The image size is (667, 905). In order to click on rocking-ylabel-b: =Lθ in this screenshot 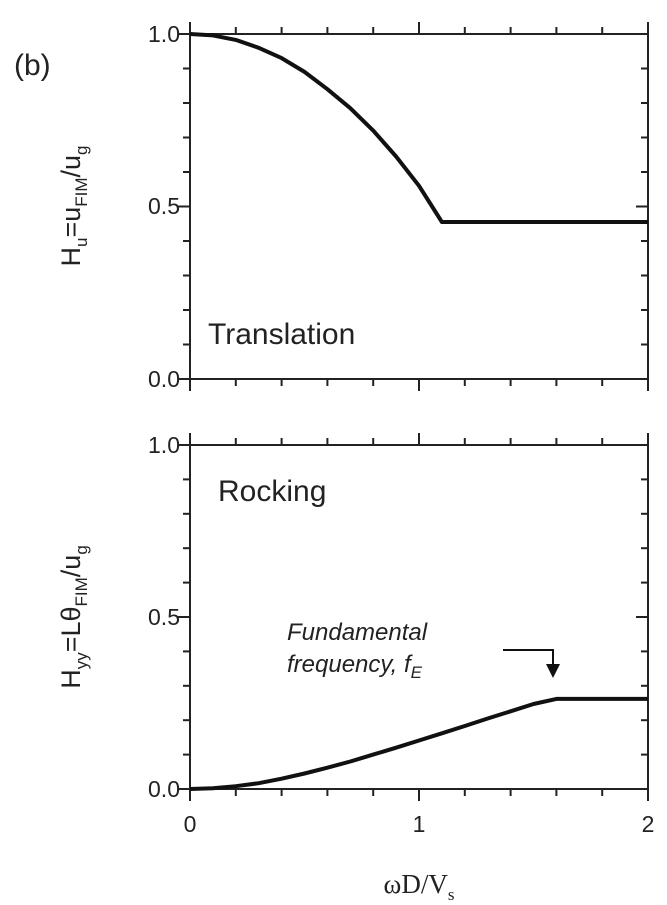, I will do `click(71, 629)`.